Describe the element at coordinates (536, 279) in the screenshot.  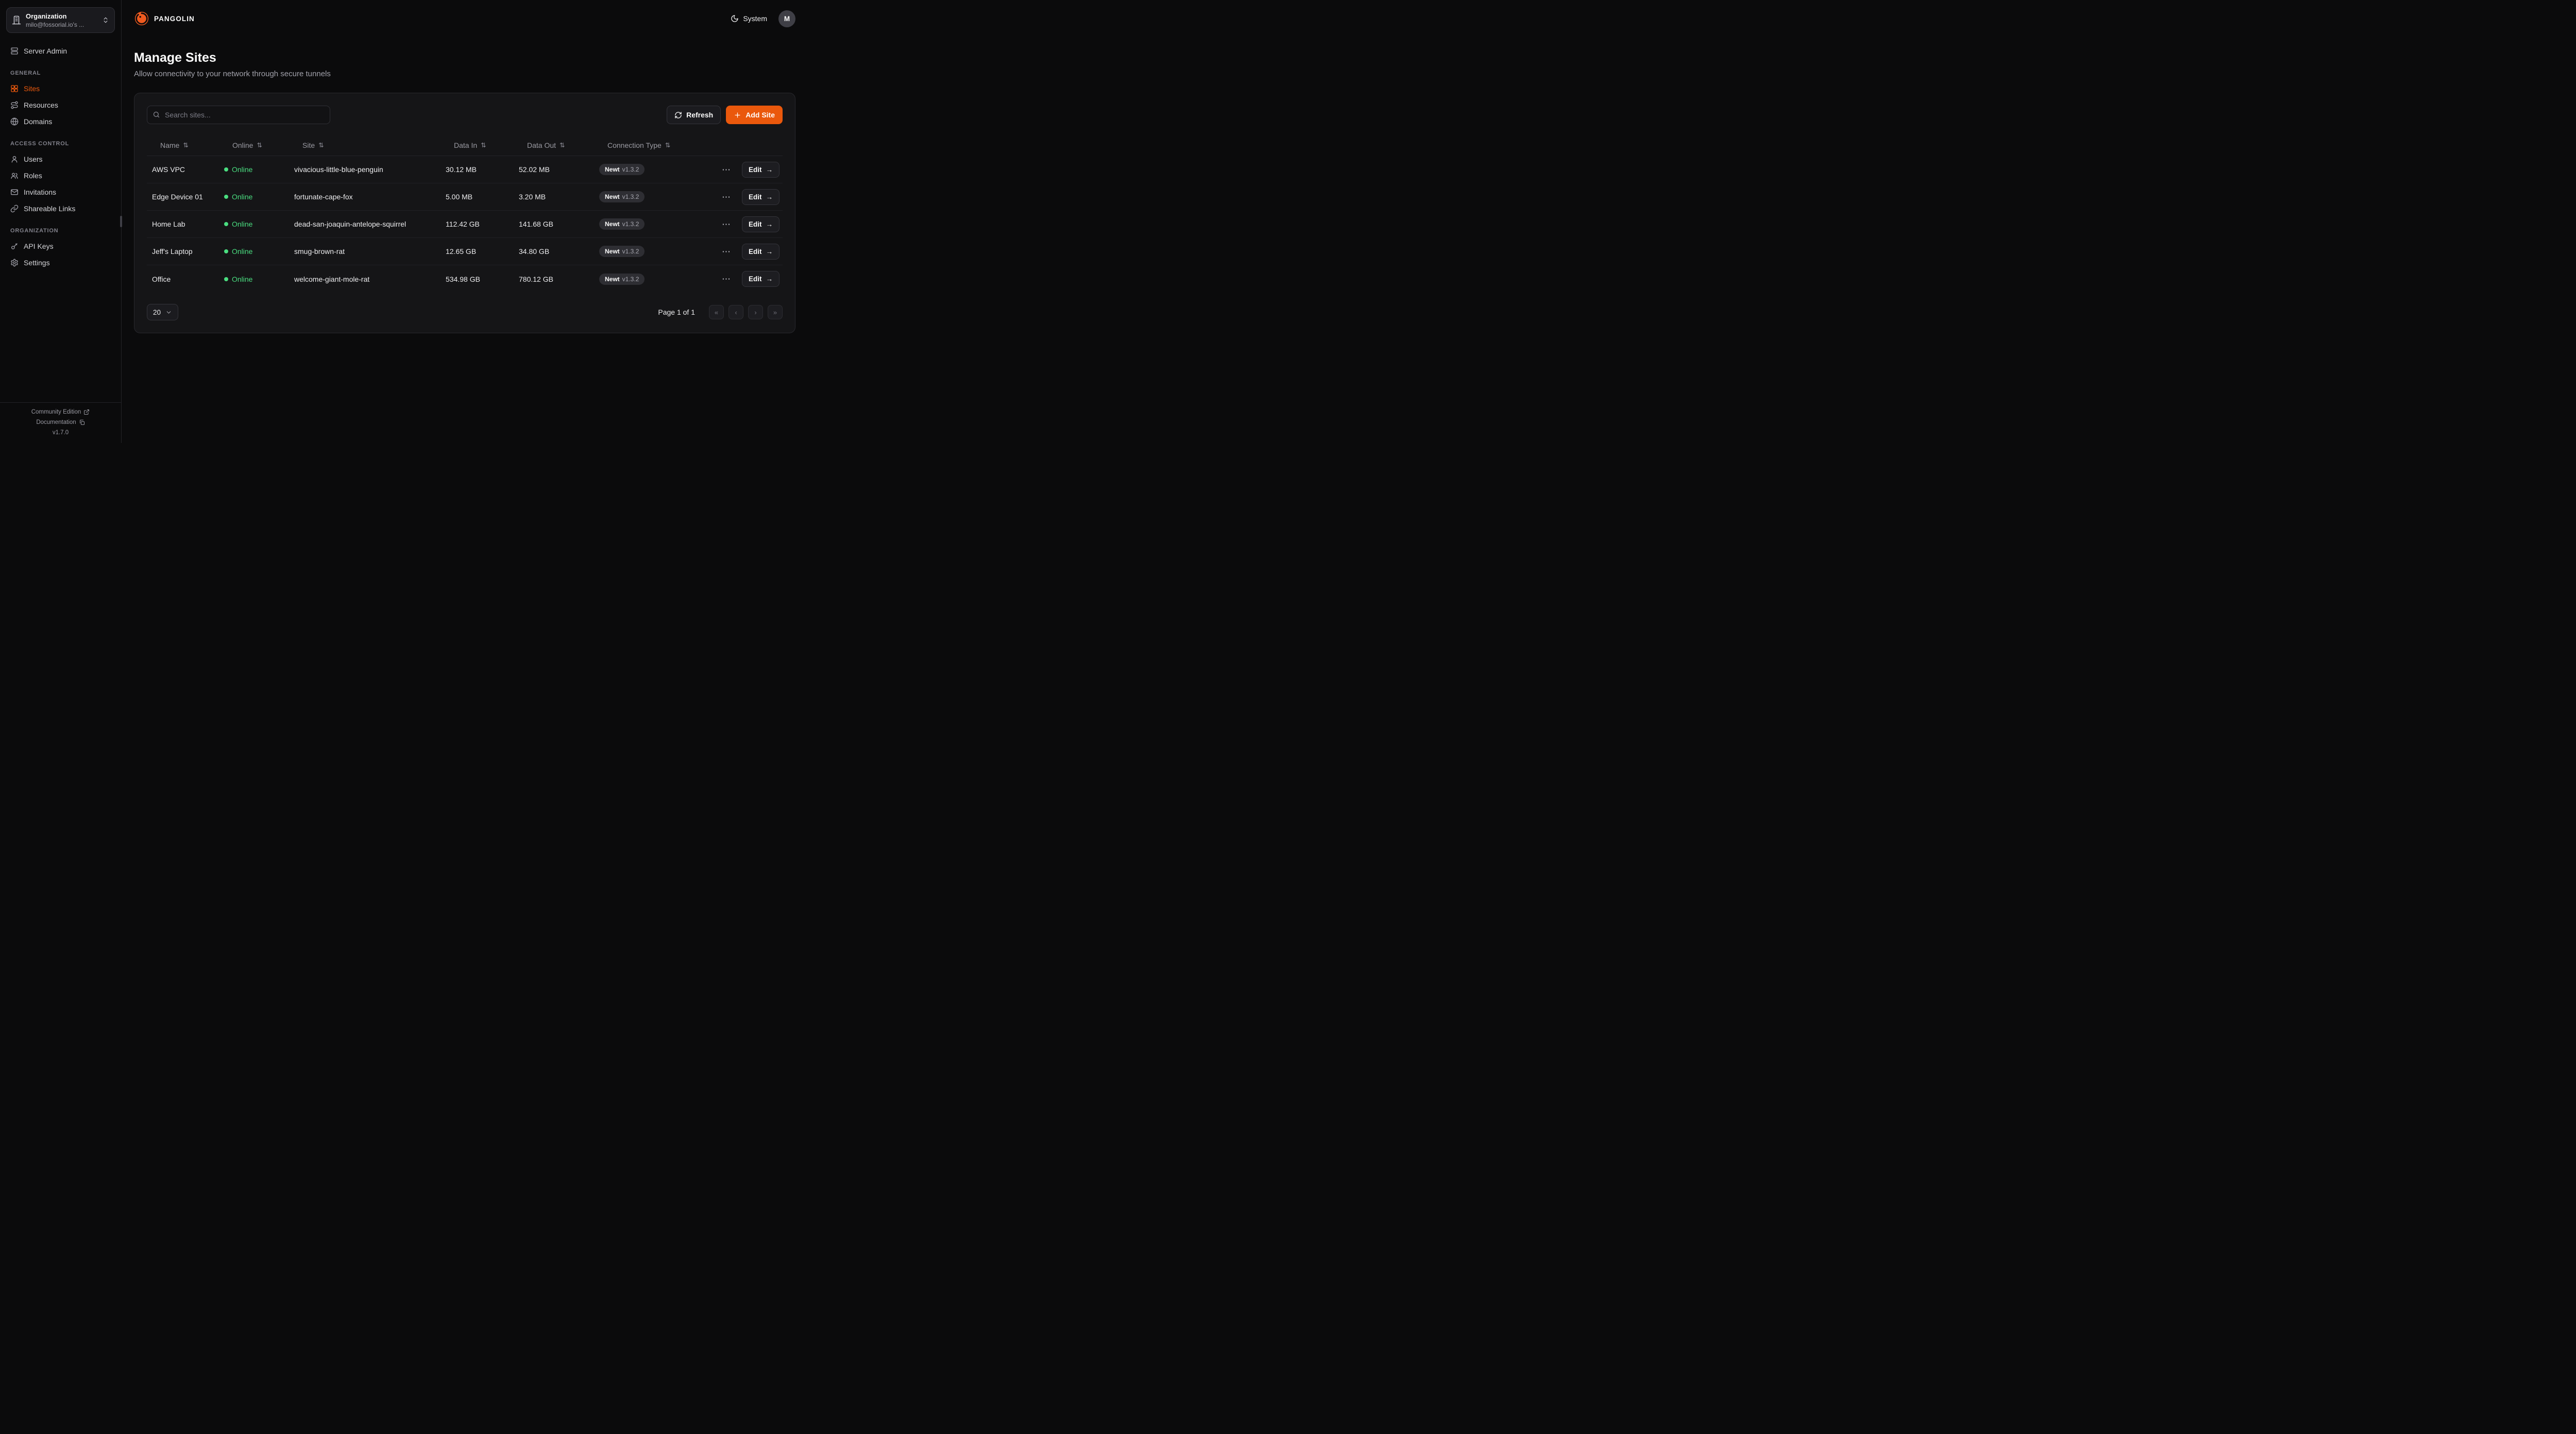
I see `data-out-value: 780.12 GB` at that location.